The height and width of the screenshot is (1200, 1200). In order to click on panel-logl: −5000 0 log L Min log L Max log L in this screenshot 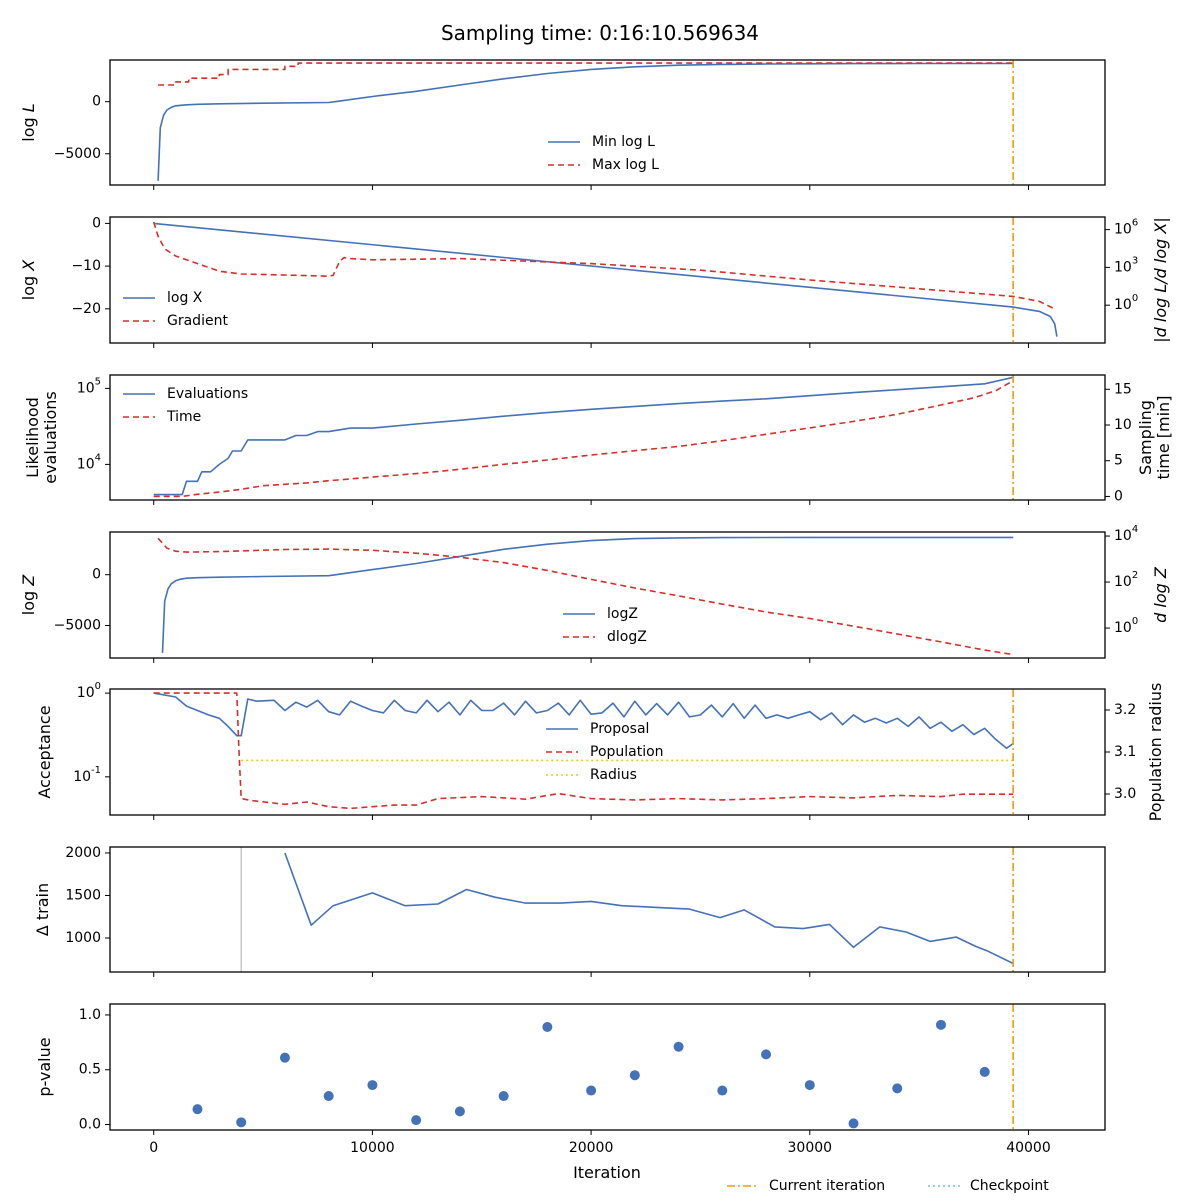, I will do `click(562, 124)`.